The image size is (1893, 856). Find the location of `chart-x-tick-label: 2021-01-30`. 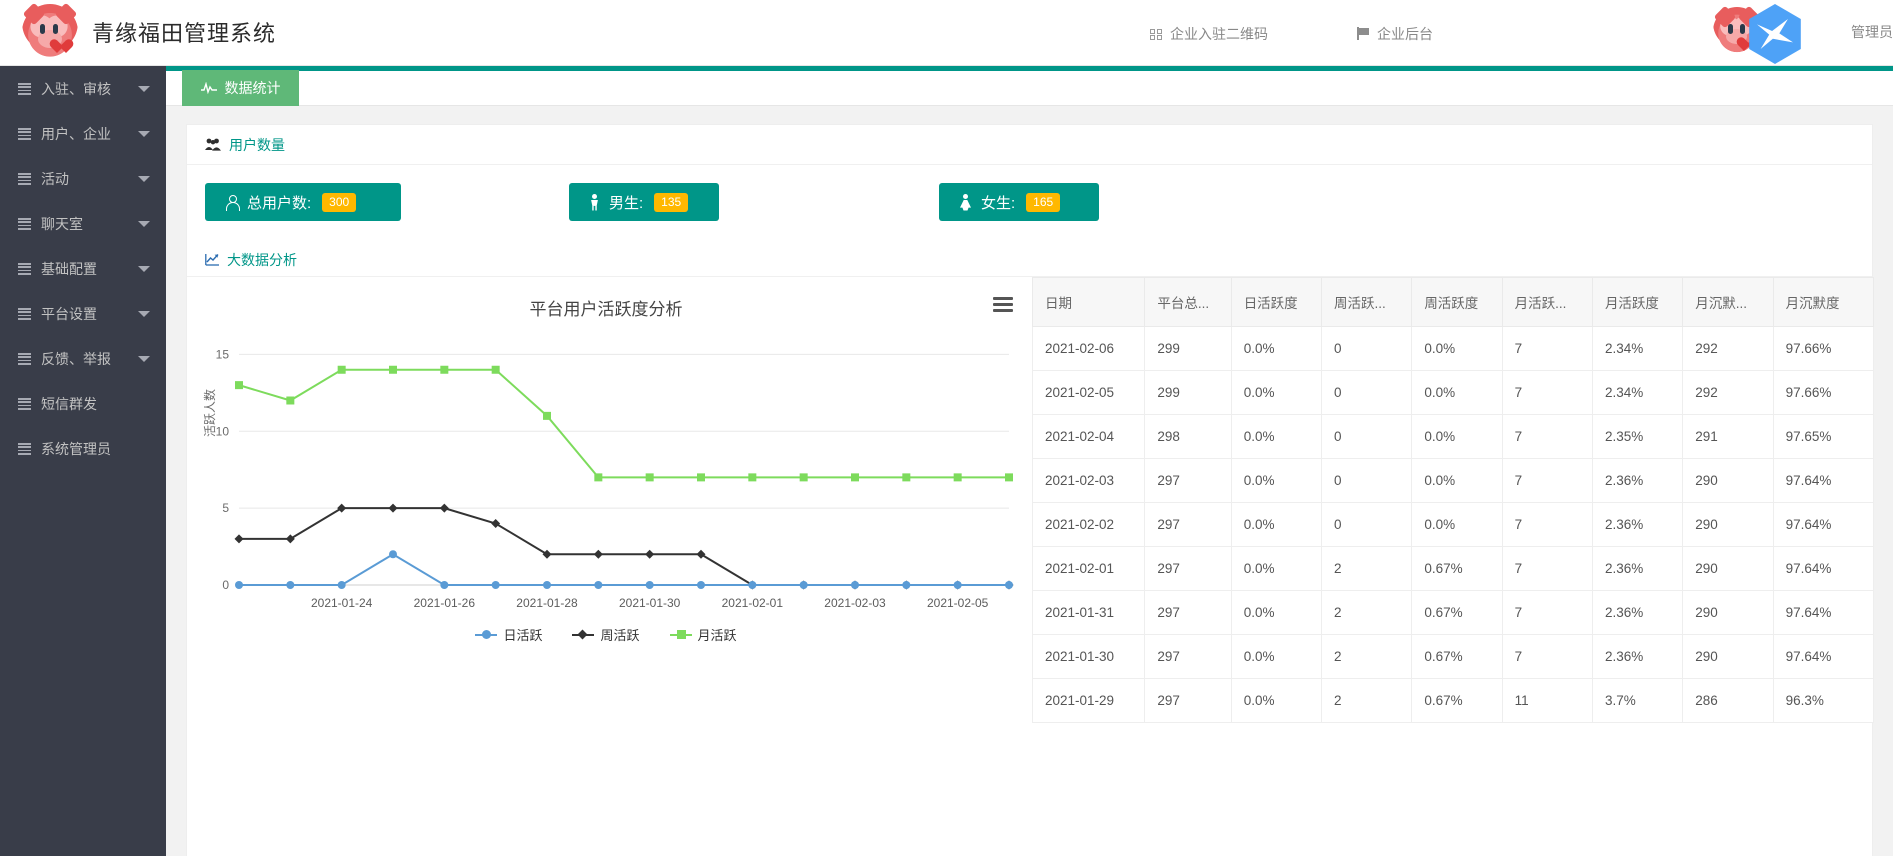

chart-x-tick-label: 2021-01-30 is located at coordinates (650, 603).